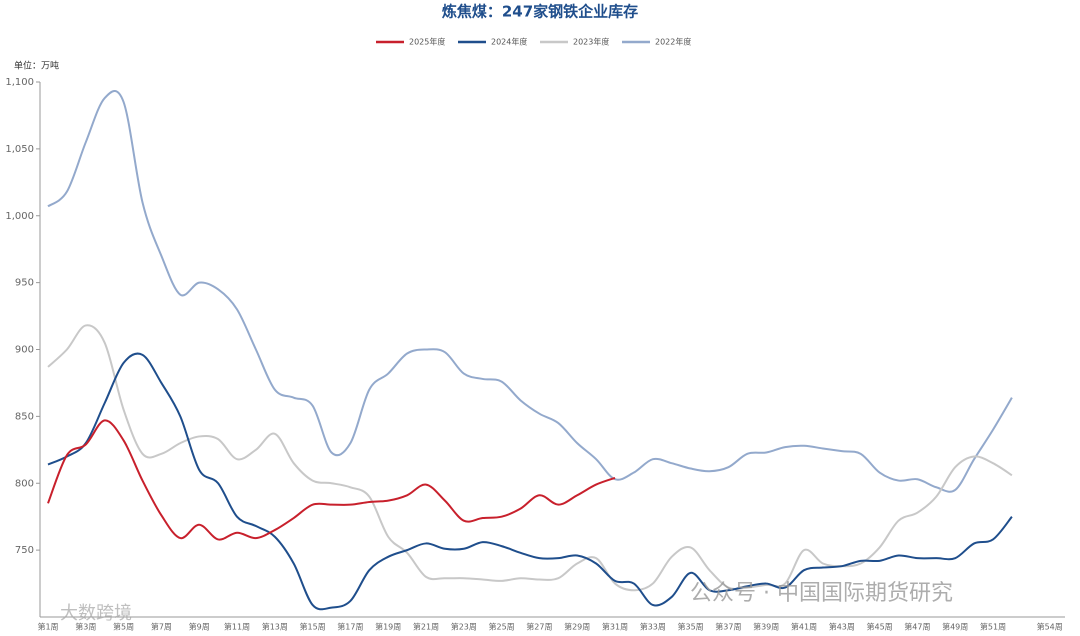 Image resolution: width=1080 pixels, height=636 pixels. What do you see at coordinates (821, 593) in the screenshot?
I see `watermark: 公众号 · 中国国际期货研究` at bounding box center [821, 593].